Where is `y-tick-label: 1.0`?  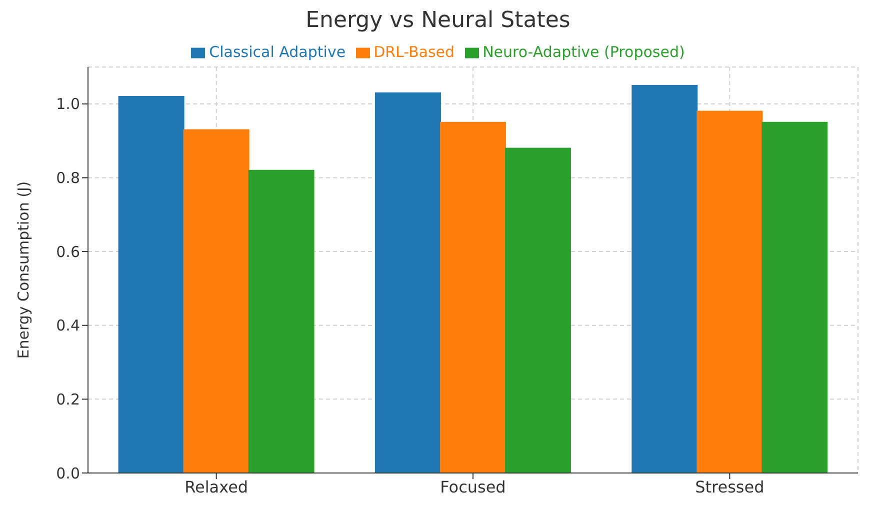
y-tick-label: 1.0 is located at coordinates (68, 104).